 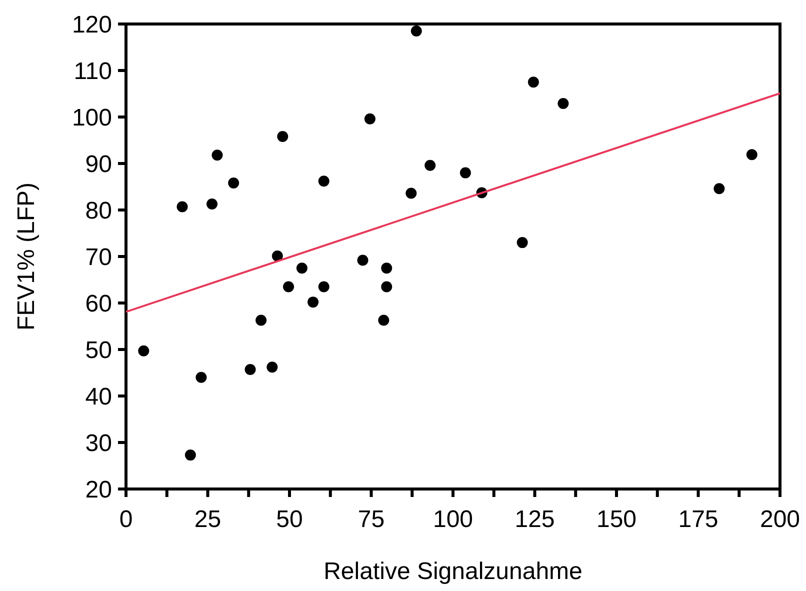 I want to click on x-tick-label: 200, so click(x=780, y=519).